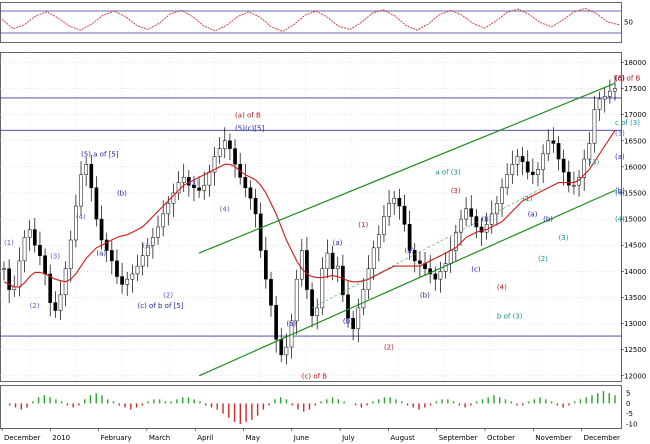 The image size is (650, 444). What do you see at coordinates (620, 79) in the screenshot?
I see `wave-label: (c)` at bounding box center [620, 79].